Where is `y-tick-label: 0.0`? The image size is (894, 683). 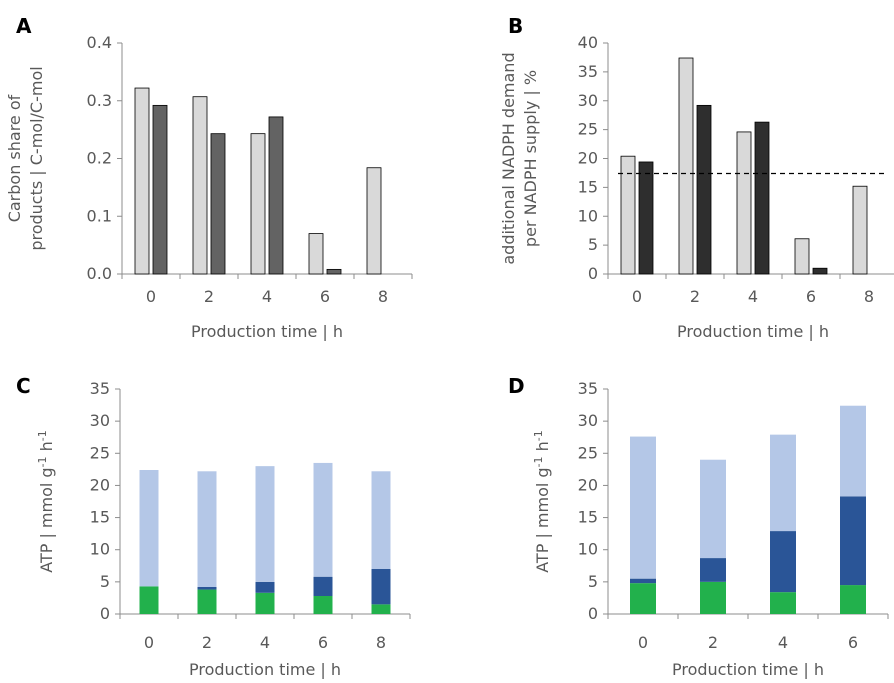 y-tick-label: 0.0 is located at coordinates (99, 273).